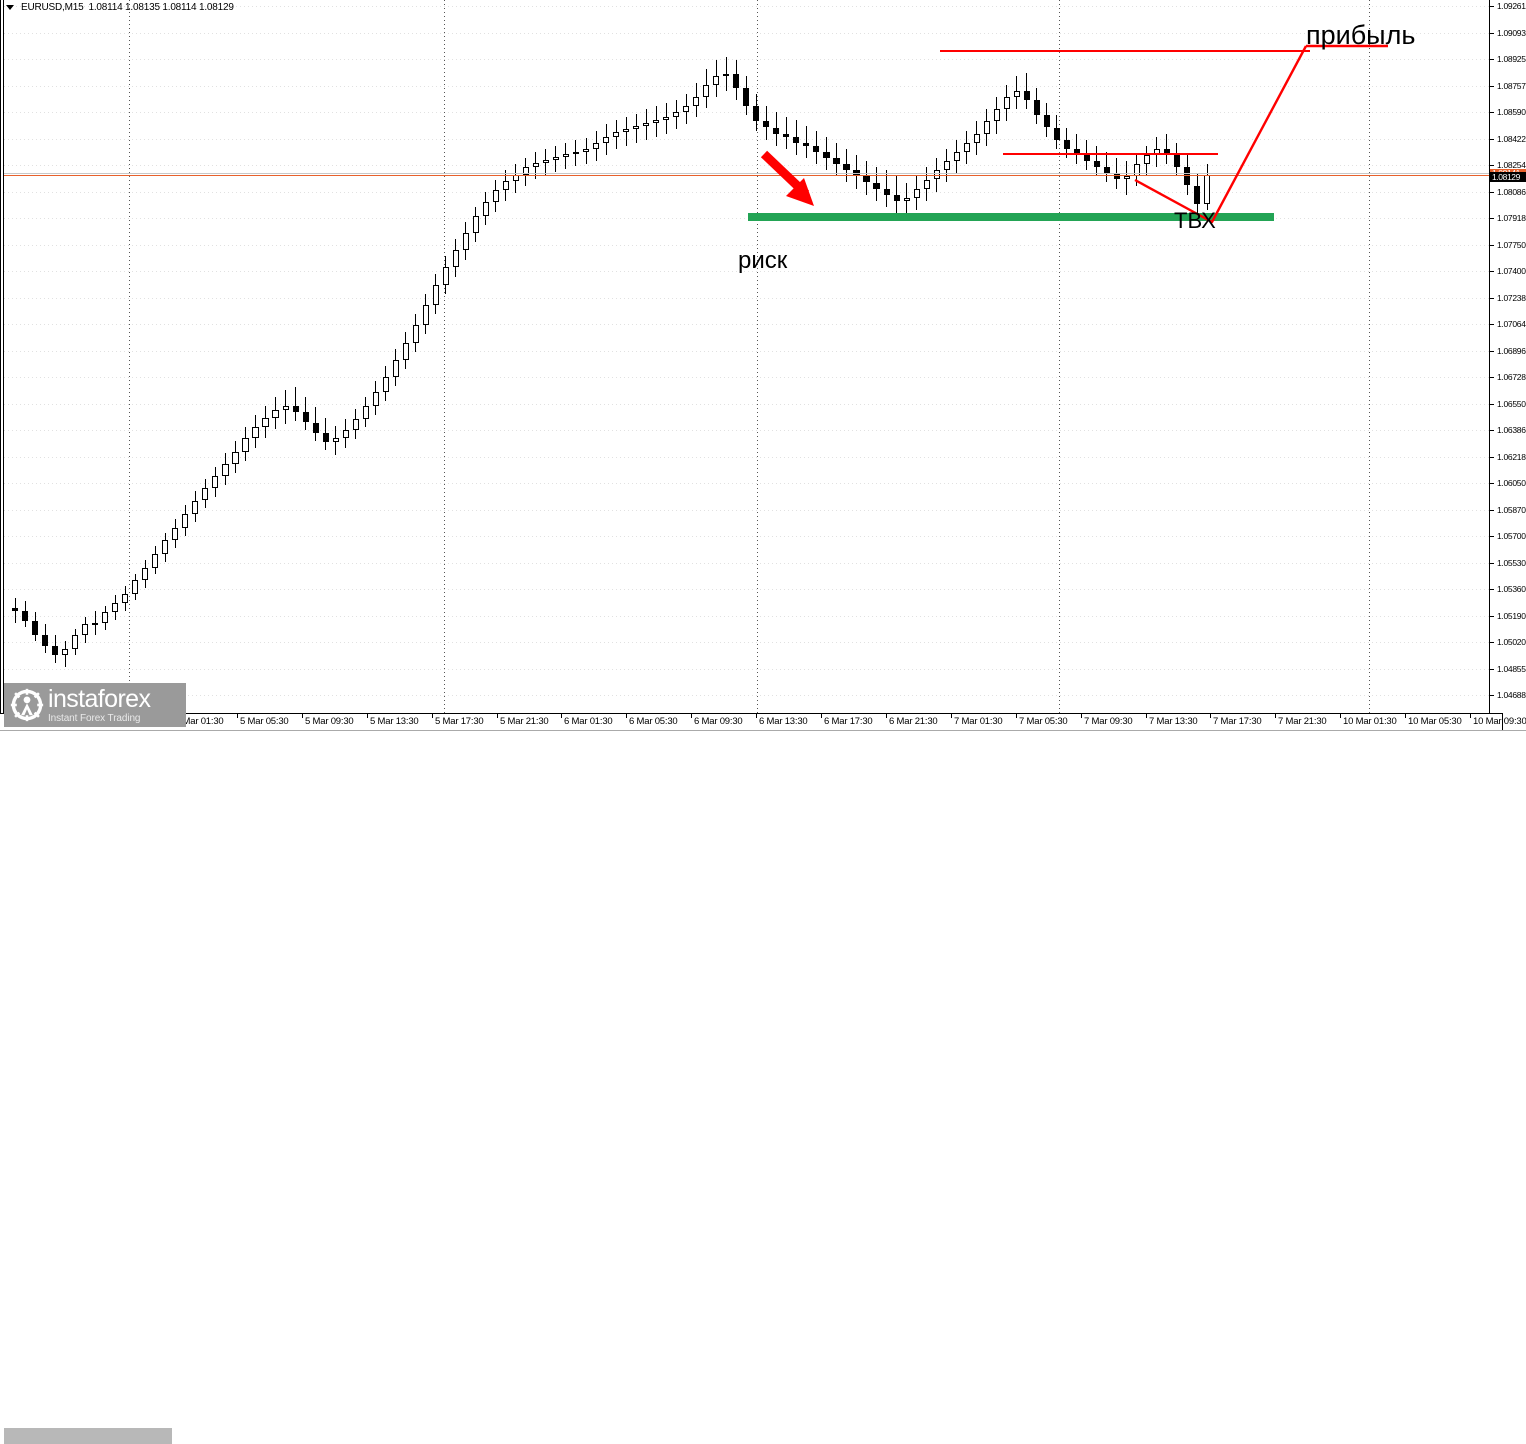 The image size is (1526, 1444). What do you see at coordinates (1499, 721) in the screenshot?
I see `time-tick-label: 10 Mar 09:30` at bounding box center [1499, 721].